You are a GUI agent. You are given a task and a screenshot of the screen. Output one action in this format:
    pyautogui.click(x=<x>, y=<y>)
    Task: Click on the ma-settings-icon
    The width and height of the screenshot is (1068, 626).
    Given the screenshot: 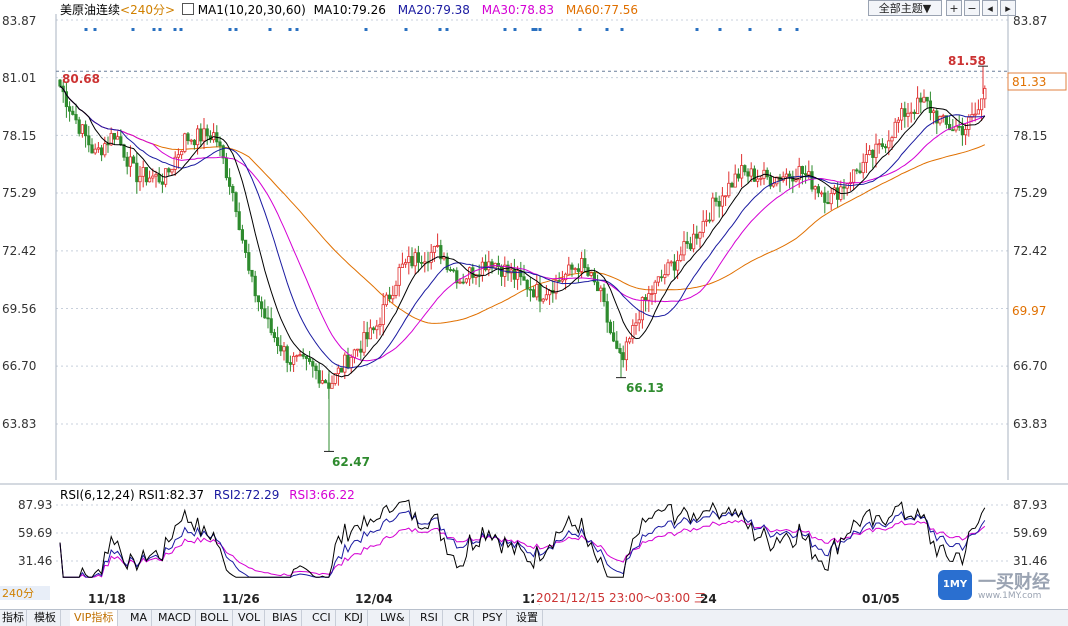 What is the action you would take?
    pyautogui.click(x=187, y=9)
    